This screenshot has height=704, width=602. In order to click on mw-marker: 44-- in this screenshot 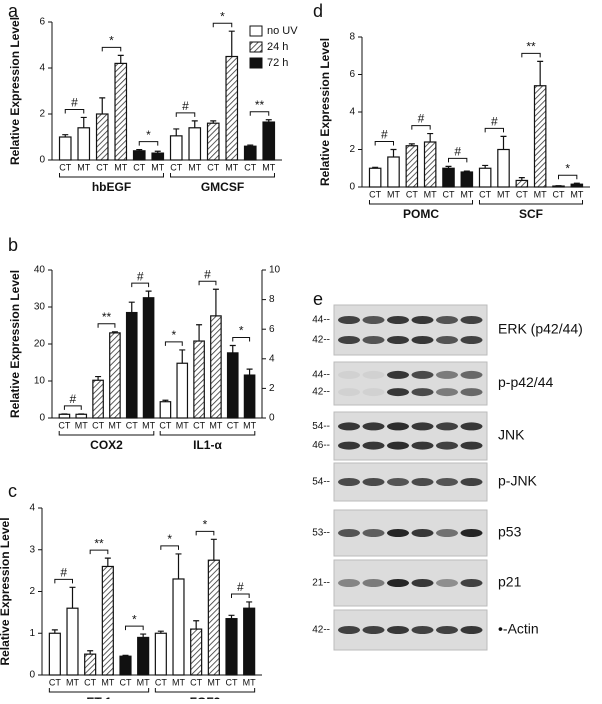, I will do `click(321, 320)`.